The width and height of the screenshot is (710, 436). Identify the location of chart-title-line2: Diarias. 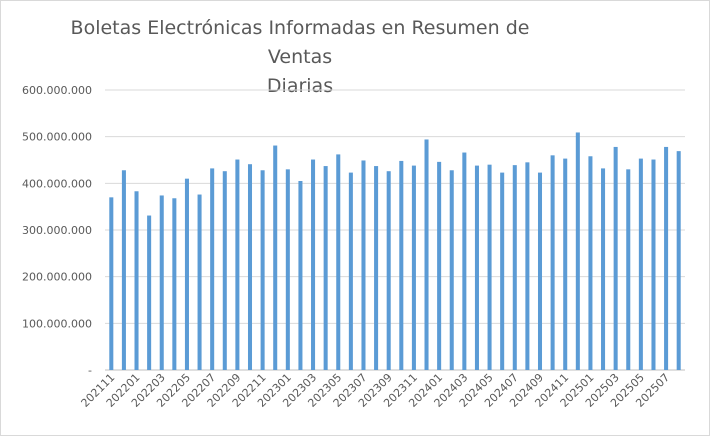
(300, 86).